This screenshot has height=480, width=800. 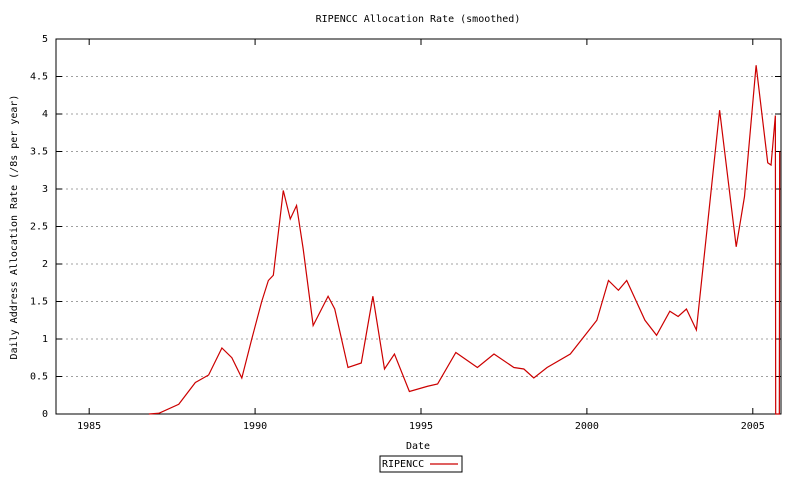 I want to click on y-tick-label: 2, so click(x=45, y=264).